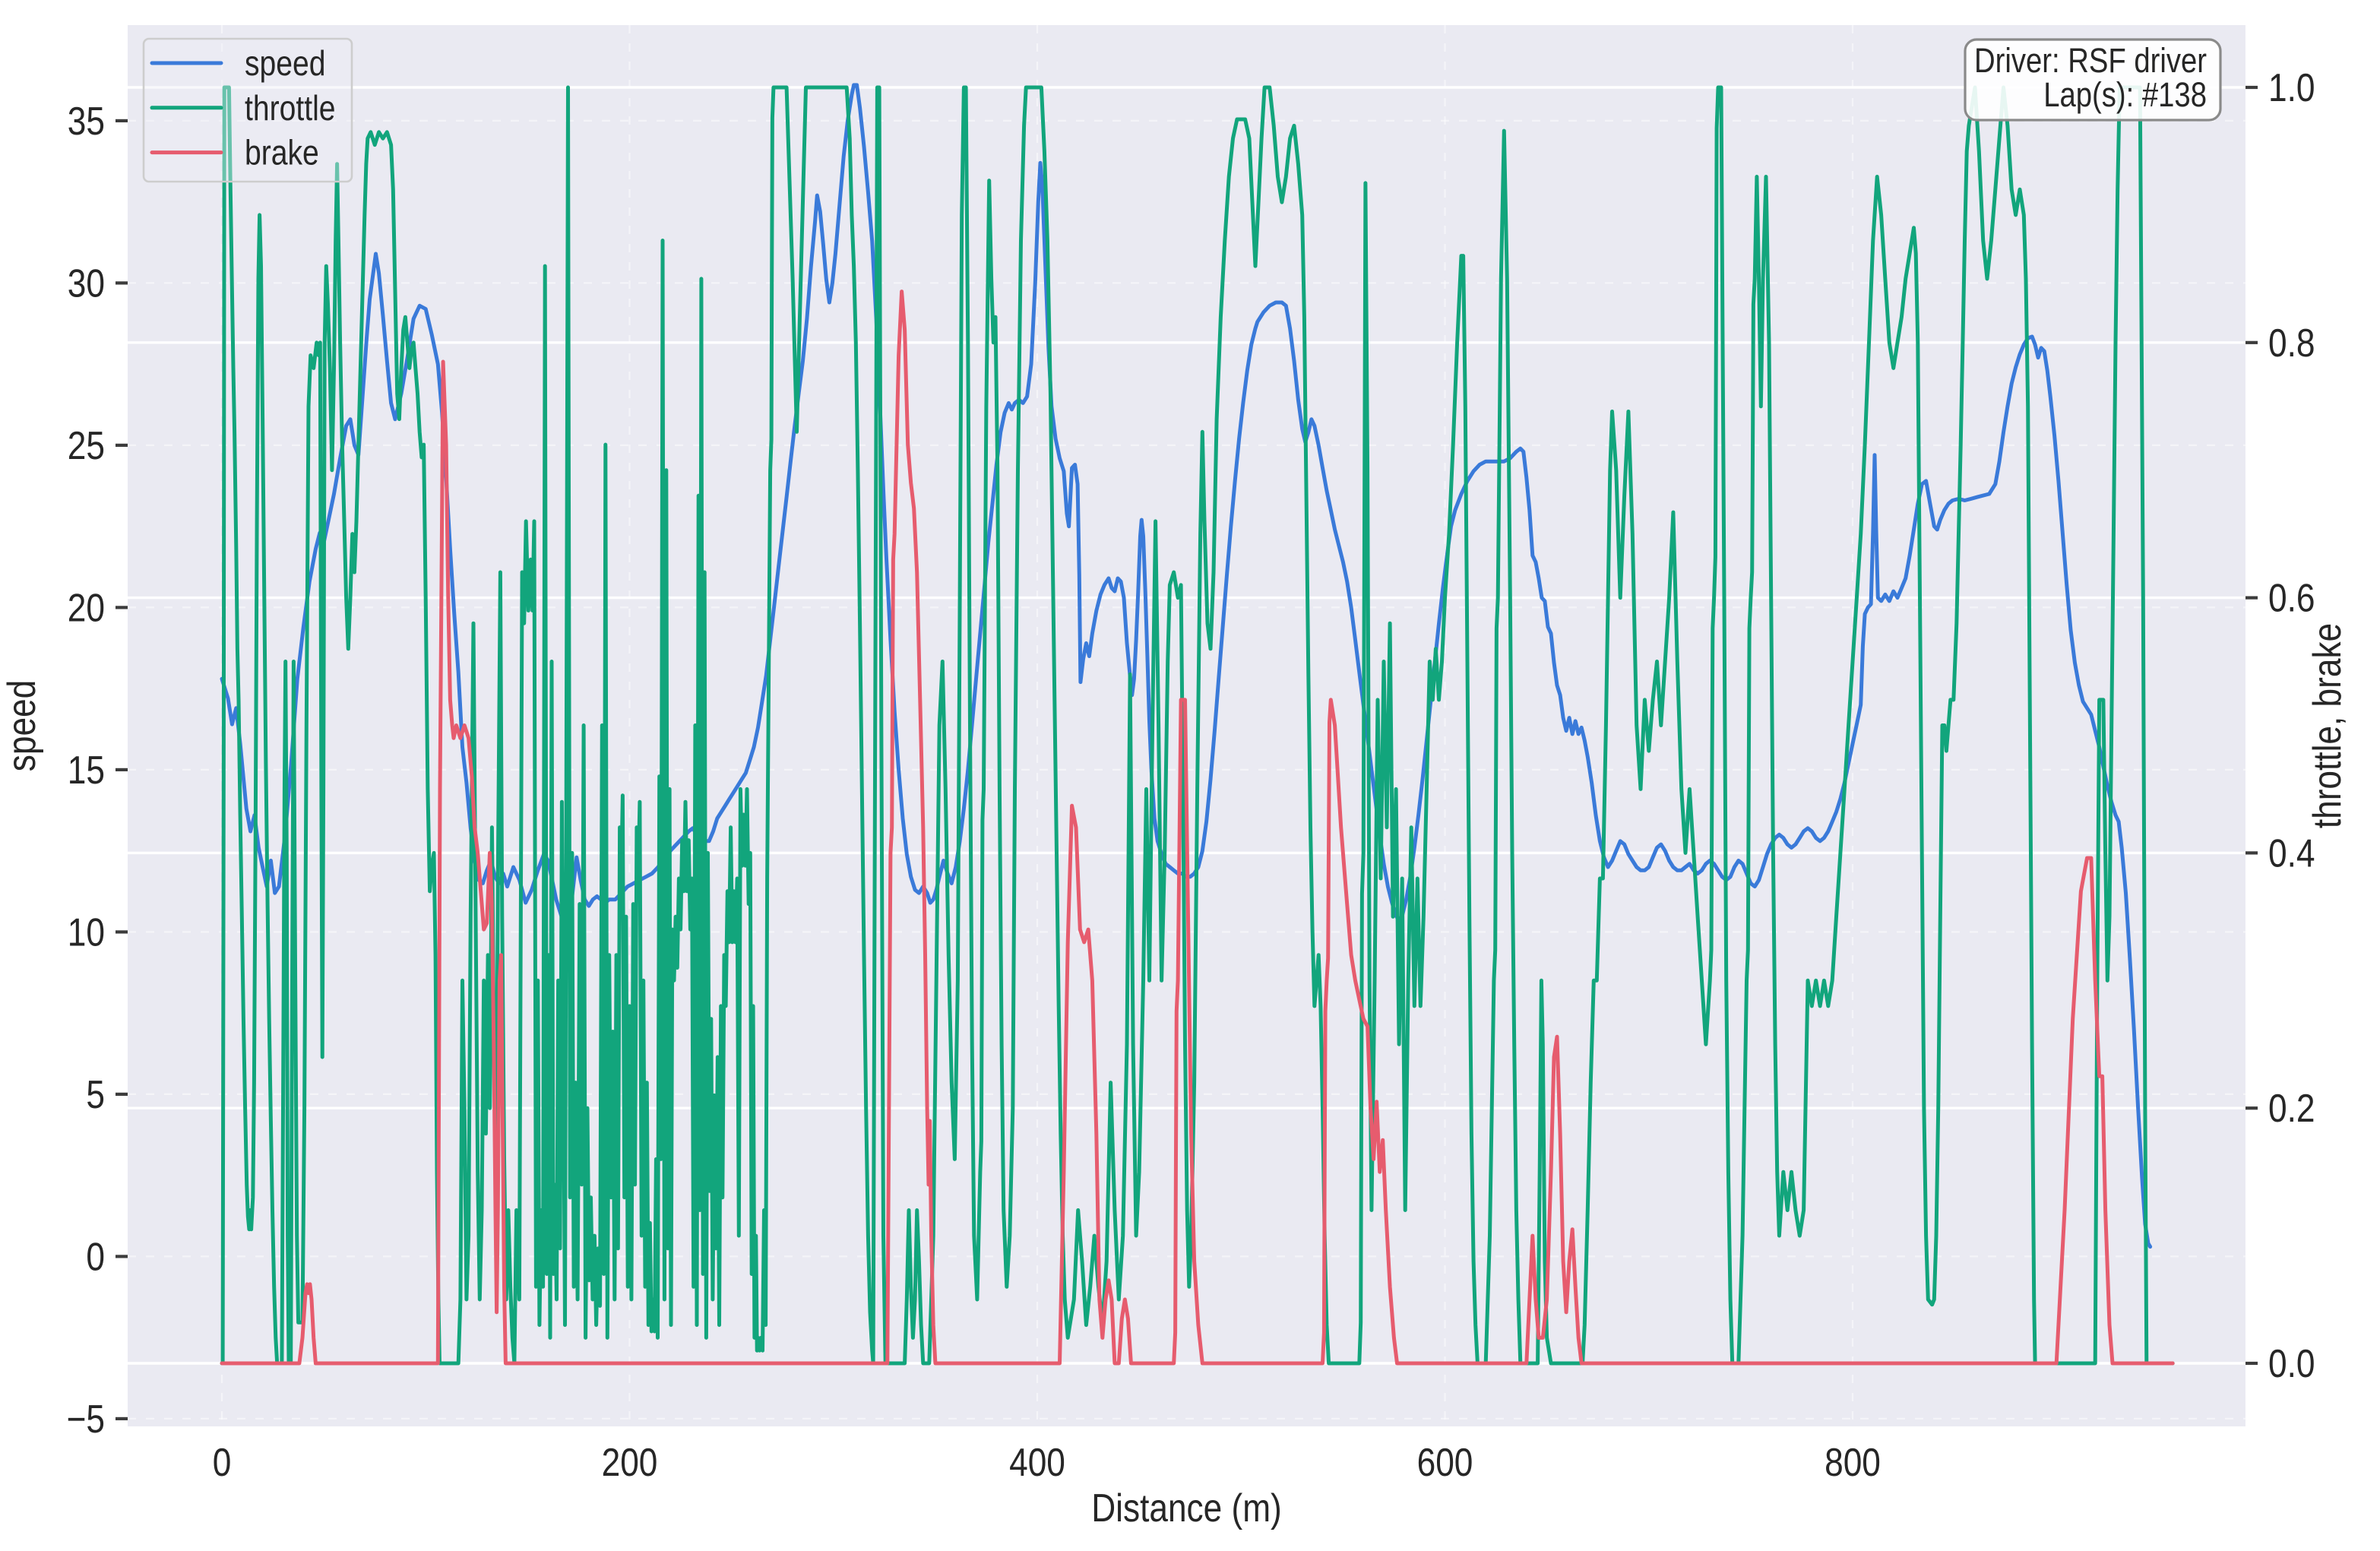 The image size is (2380, 1551). I want to click on svg-text: throttle, brake, so click(2328, 726).